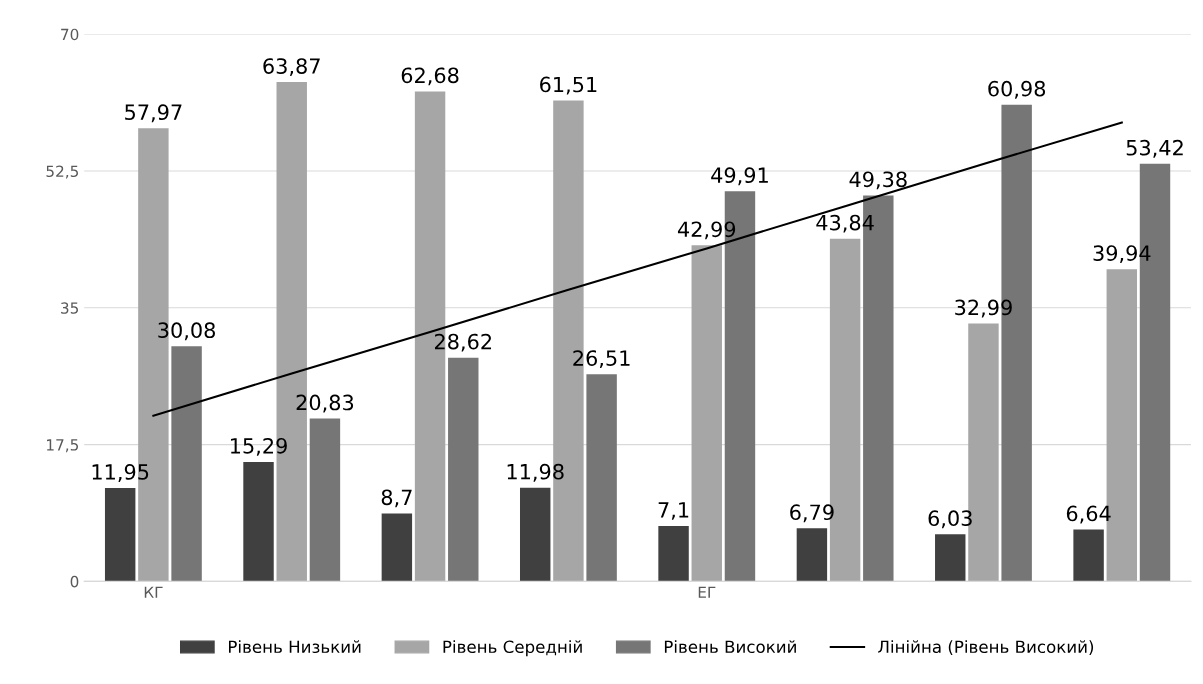 This screenshot has height=684, width=1203. Describe the element at coordinates (70, 308) in the screenshot. I see `y-tick-label: 35` at that location.